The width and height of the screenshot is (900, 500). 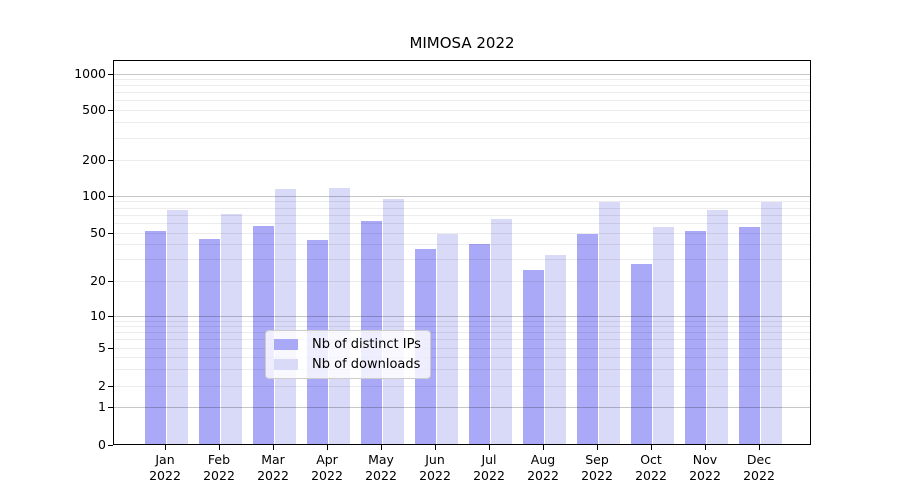 What do you see at coordinates (102, 347) in the screenshot?
I see `y-tick-label-5: 5` at bounding box center [102, 347].